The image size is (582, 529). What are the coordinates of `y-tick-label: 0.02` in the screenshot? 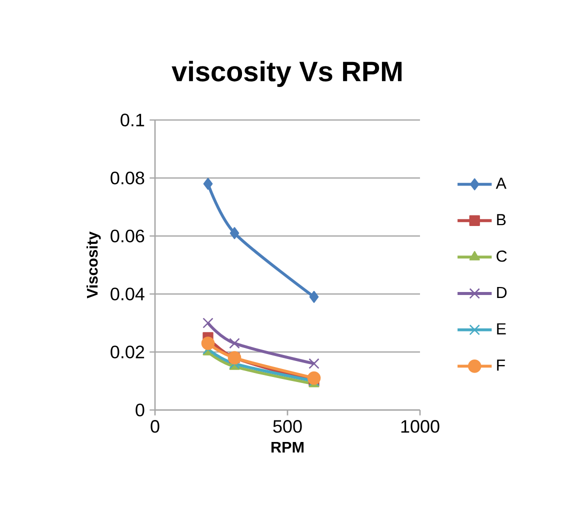 It's located at (127, 352).